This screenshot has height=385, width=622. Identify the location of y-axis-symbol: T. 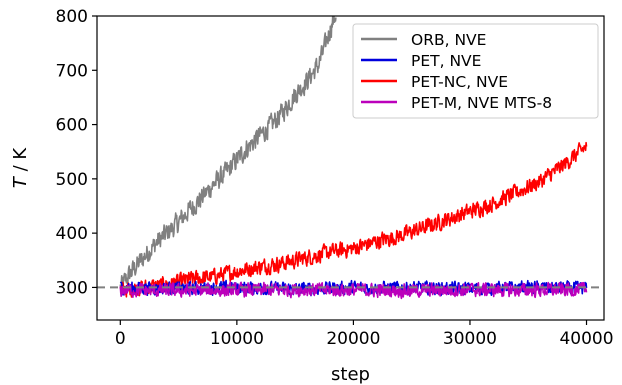
(20, 181).